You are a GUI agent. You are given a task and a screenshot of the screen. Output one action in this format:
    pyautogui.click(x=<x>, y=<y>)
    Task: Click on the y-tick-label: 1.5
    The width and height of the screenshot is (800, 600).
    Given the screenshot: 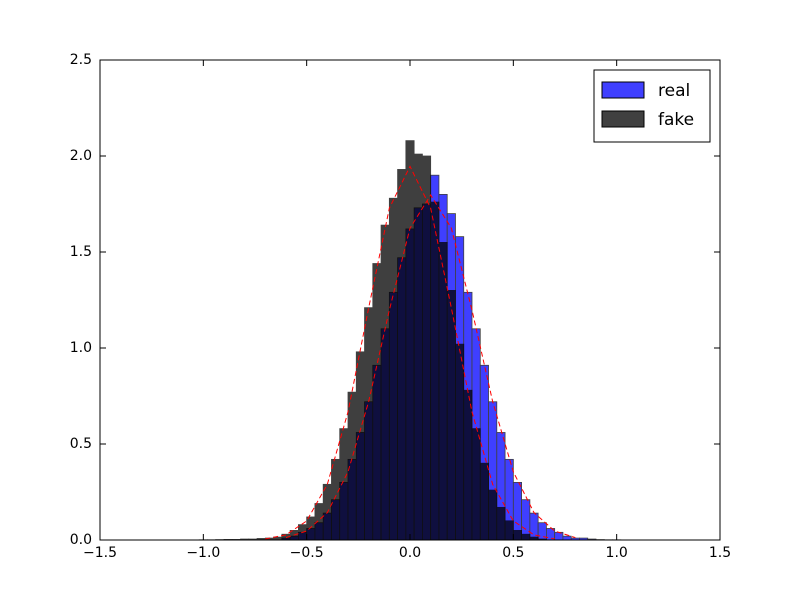 What is the action you would take?
    pyautogui.click(x=81, y=252)
    